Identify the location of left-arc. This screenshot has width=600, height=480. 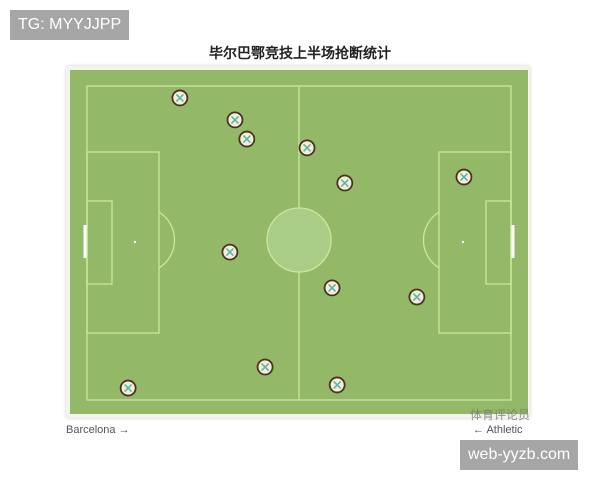
(167, 240).